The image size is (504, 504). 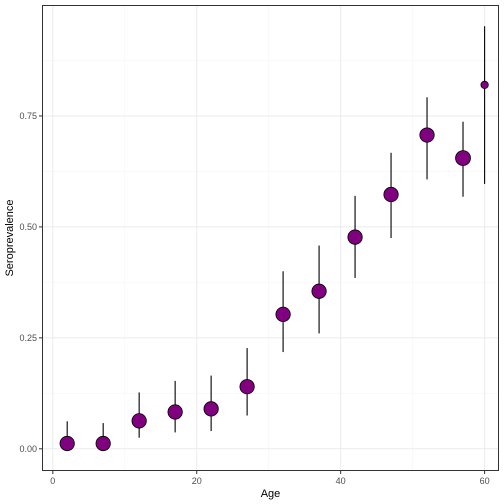 What do you see at coordinates (197, 481) in the screenshot?
I see `x-tick-label: 20` at bounding box center [197, 481].